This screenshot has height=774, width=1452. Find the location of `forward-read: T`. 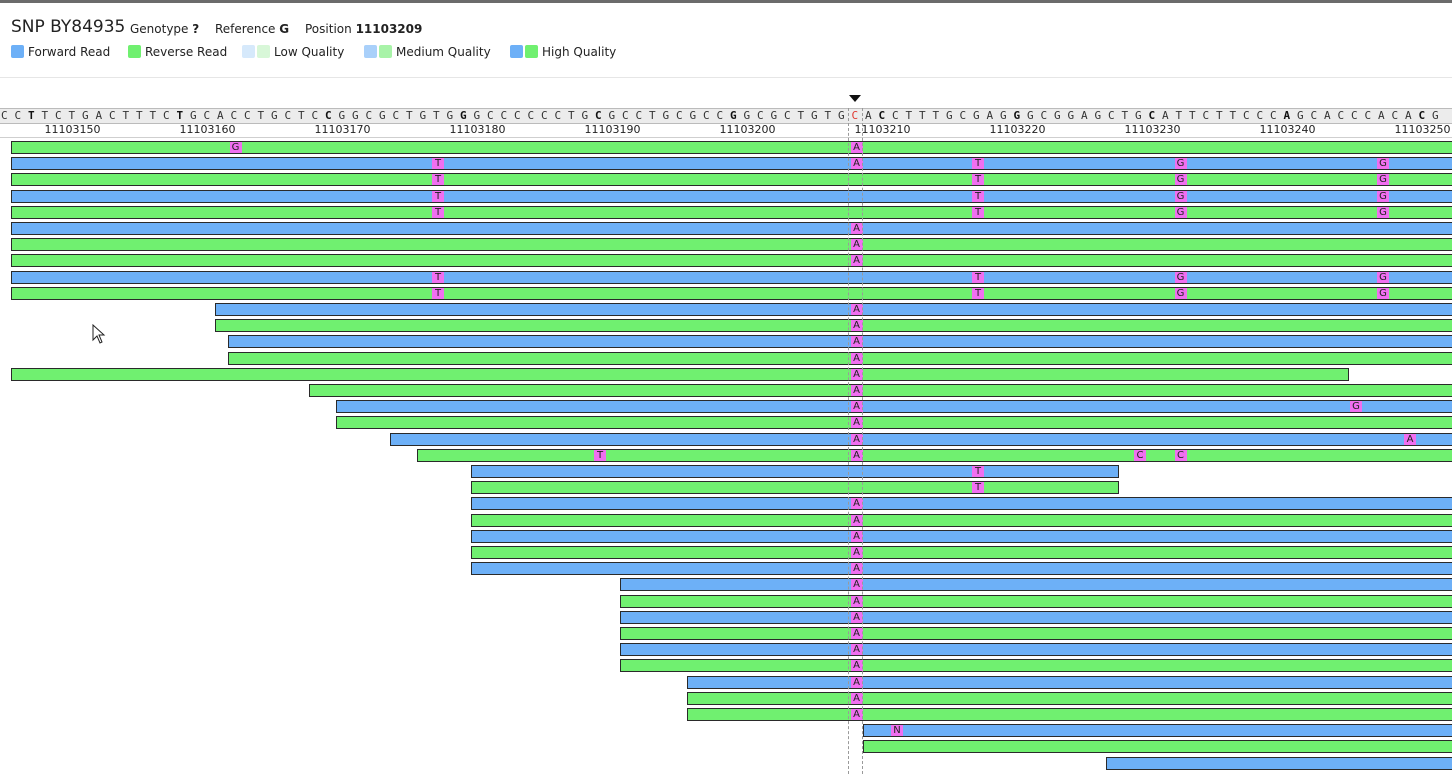

forward-read: T is located at coordinates (795, 471).